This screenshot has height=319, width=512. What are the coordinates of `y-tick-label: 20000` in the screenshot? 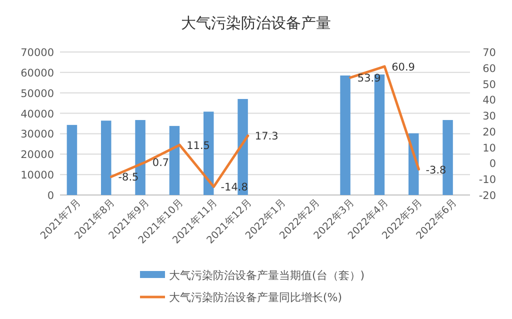 It's located at (37, 155).